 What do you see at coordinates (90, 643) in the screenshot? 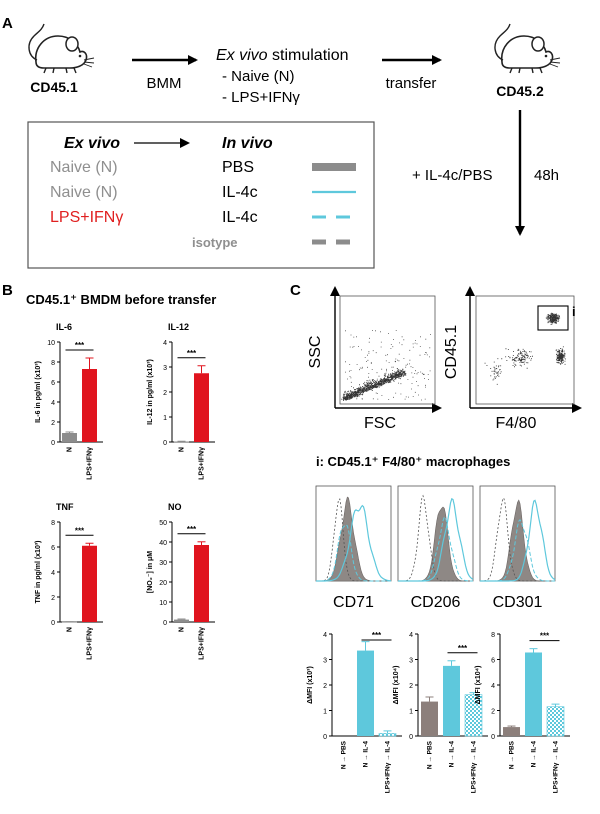
I see `b-cat-2-1: LPS+IFNγ` at bounding box center [90, 643].